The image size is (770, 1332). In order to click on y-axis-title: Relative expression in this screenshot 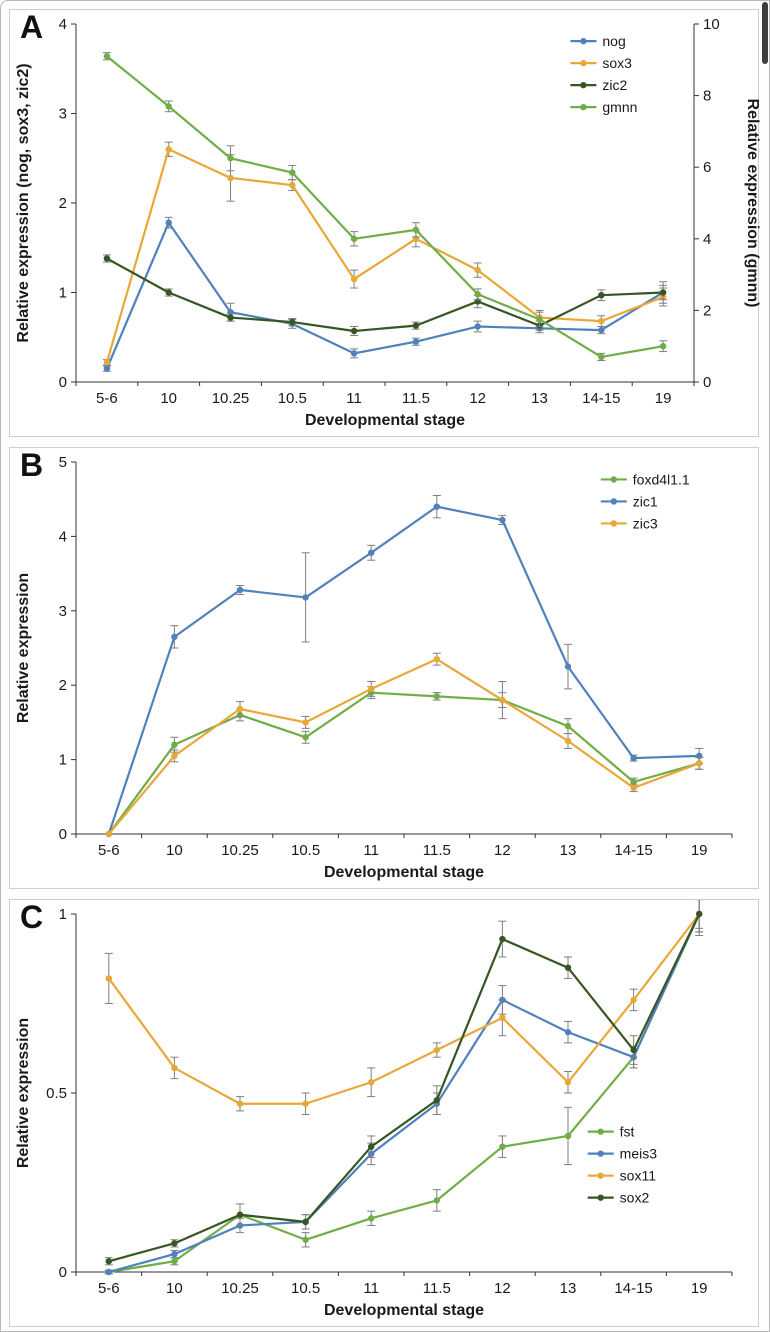, I will do `click(23, 648)`.